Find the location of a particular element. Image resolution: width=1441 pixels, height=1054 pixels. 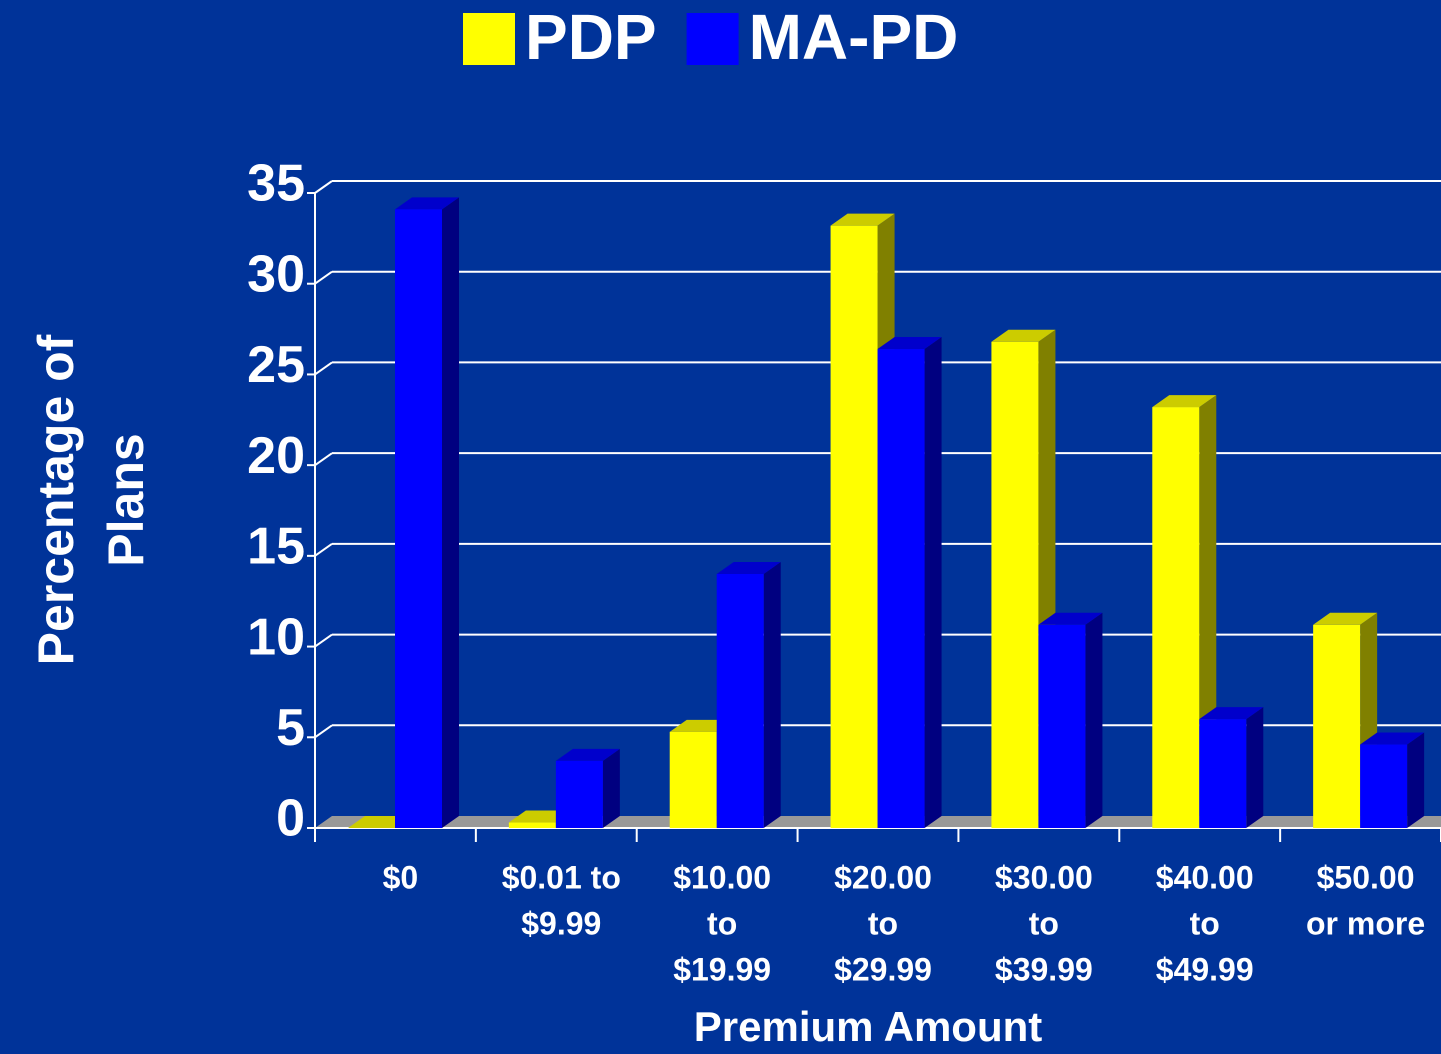

x-tick-label: or more is located at coordinates (1365, 923).